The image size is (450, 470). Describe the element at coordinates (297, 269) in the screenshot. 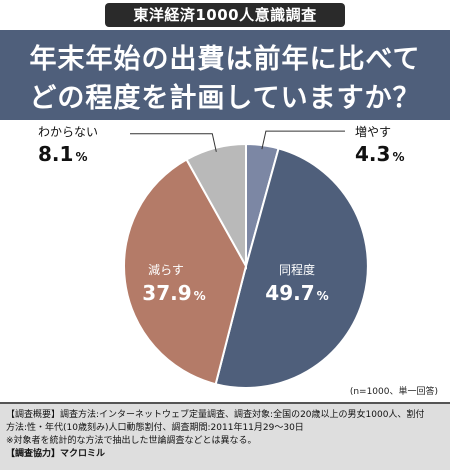

I see `slice-label-same: 同程度` at that location.